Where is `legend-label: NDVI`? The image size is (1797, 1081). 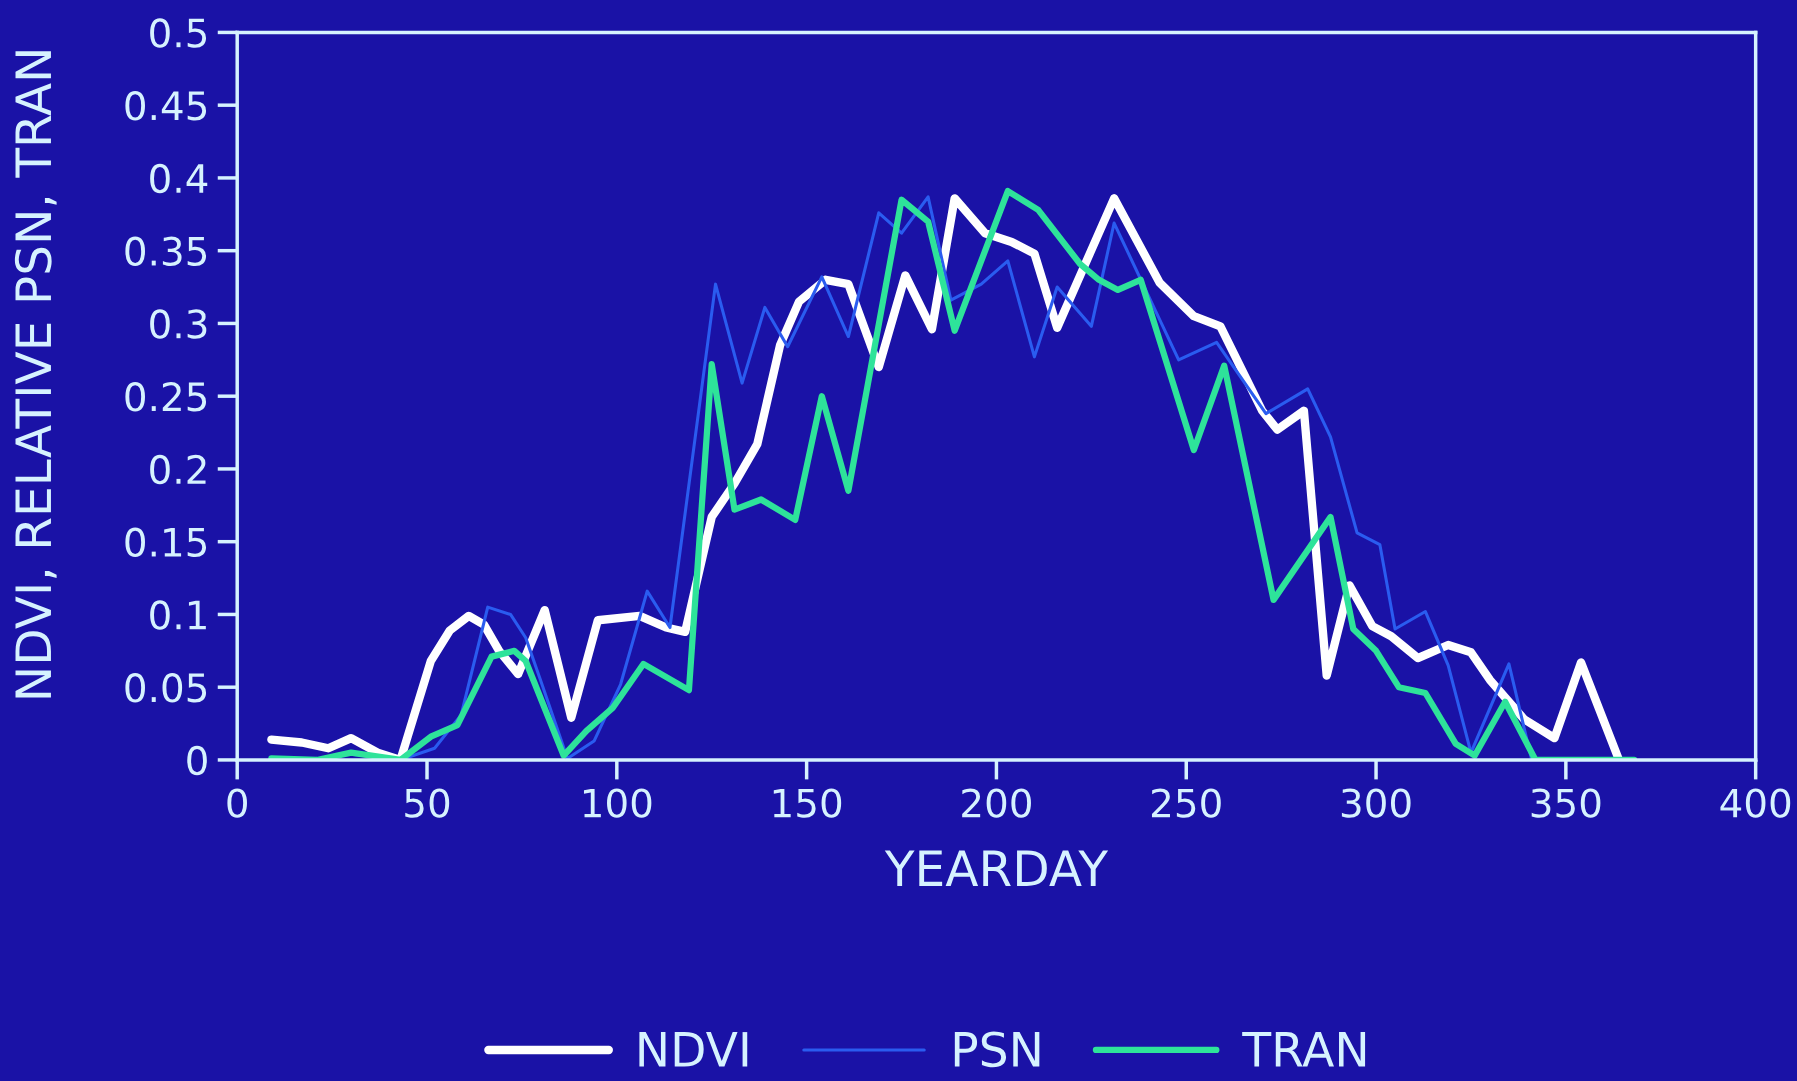
legend-label: NDVI is located at coordinates (693, 1049).